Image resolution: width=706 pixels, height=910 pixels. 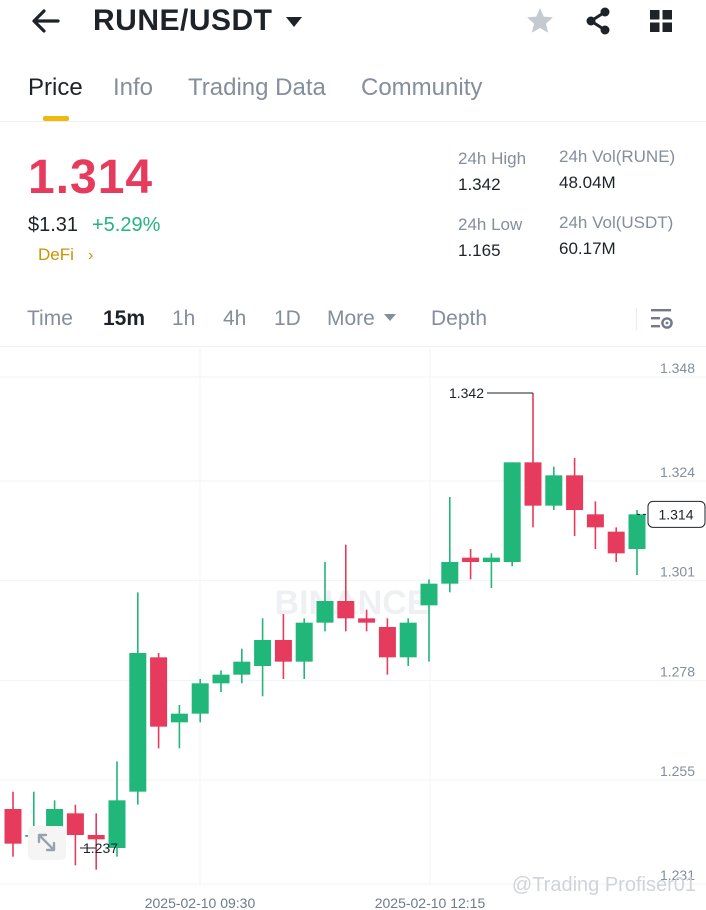 I want to click on timeframe-time: Time, so click(x=50, y=318).